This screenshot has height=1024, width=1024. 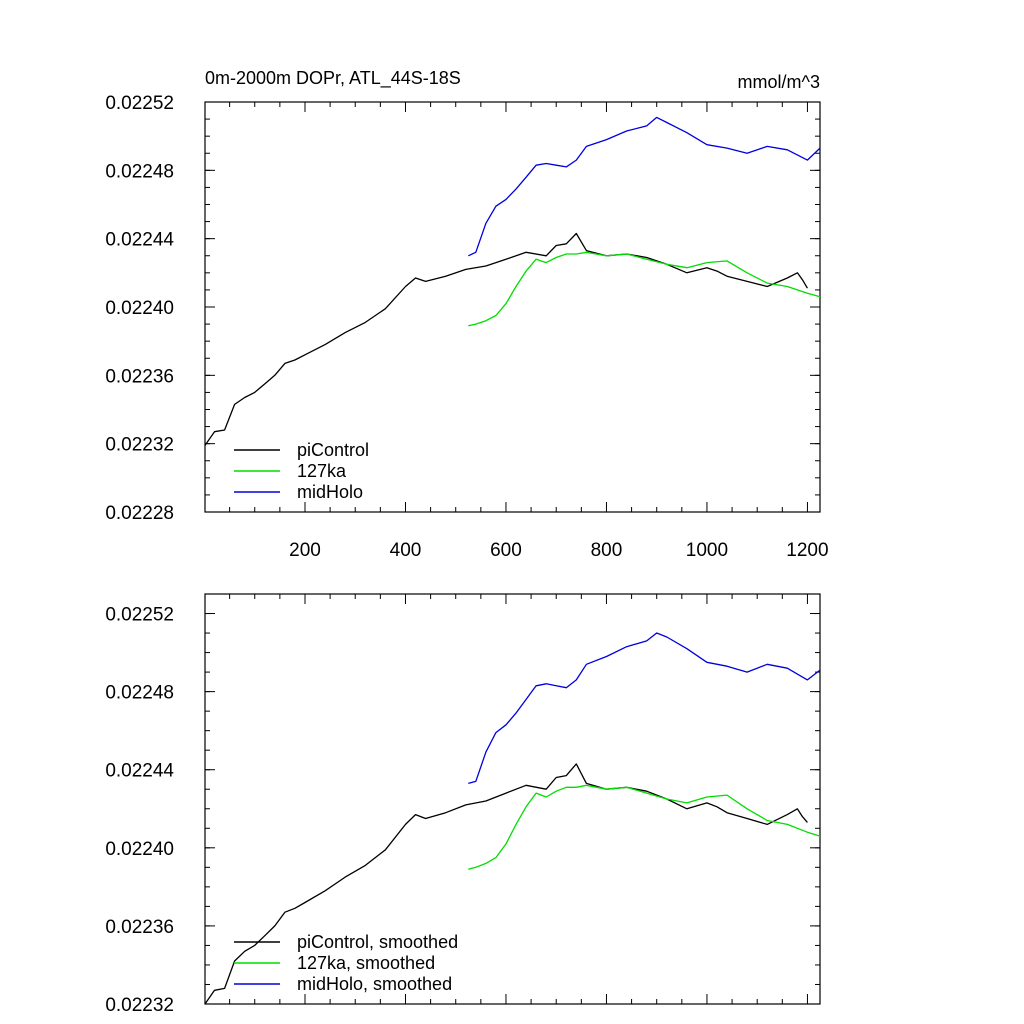 What do you see at coordinates (779, 82) in the screenshot?
I see `units-label: mmol/m^3` at bounding box center [779, 82].